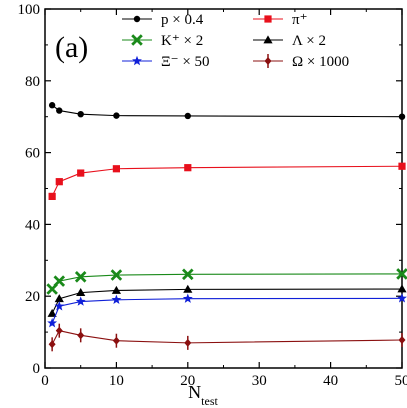 The height and width of the screenshot is (408, 407). What do you see at coordinates (401, 381) in the screenshot?
I see `x-tick-label: 50` at bounding box center [401, 381].